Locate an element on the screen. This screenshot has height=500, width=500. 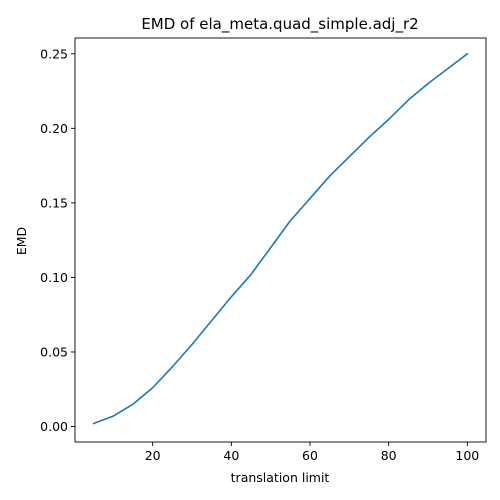
x-tick-label: 20 is located at coordinates (153, 455).